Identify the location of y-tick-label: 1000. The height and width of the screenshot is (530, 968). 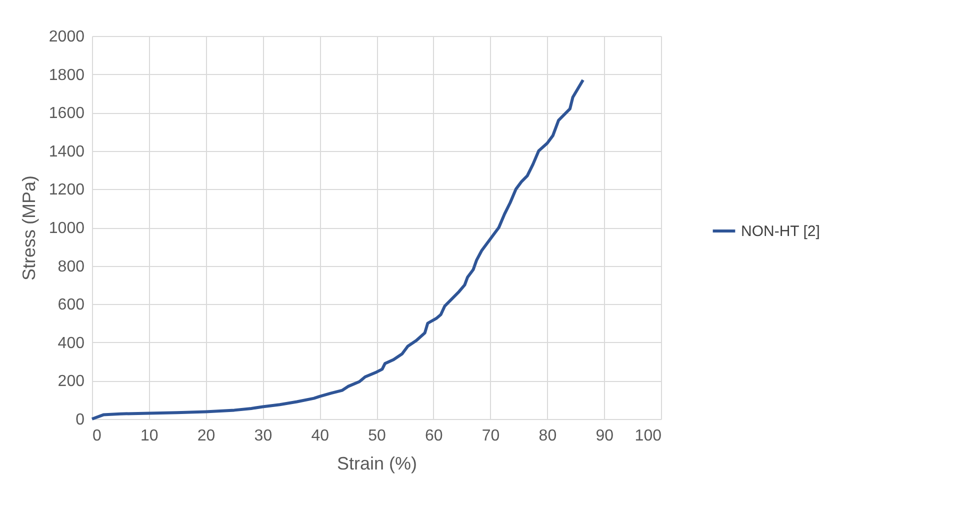
(66, 228).